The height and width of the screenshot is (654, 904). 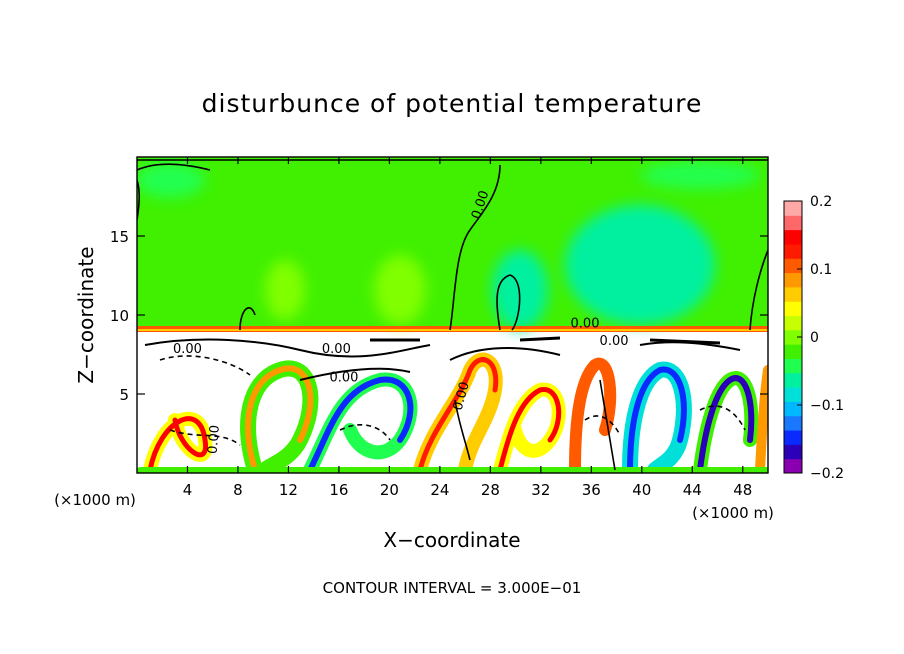 What do you see at coordinates (821, 202) in the screenshot?
I see `colorbar-tick-label: 0.2` at bounding box center [821, 202].